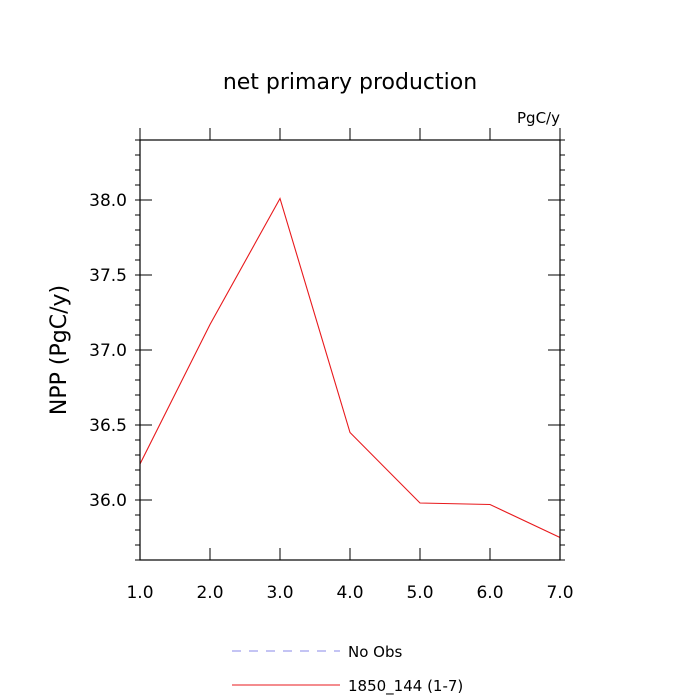  What do you see at coordinates (209, 593) in the screenshot?
I see `x-tick-label: 2.0` at bounding box center [209, 593].